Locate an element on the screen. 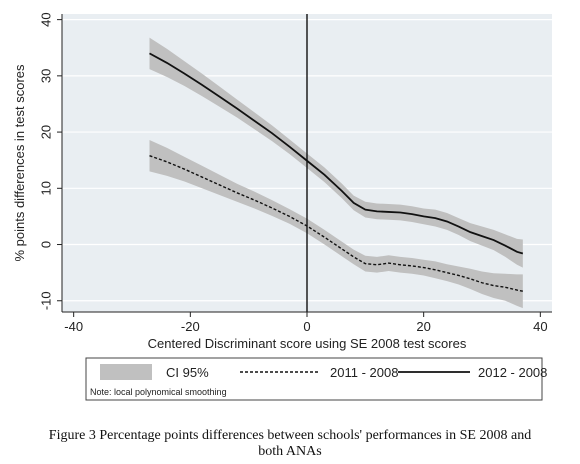 The height and width of the screenshot is (464, 580). y-tick-label: 30 is located at coordinates (46, 76).